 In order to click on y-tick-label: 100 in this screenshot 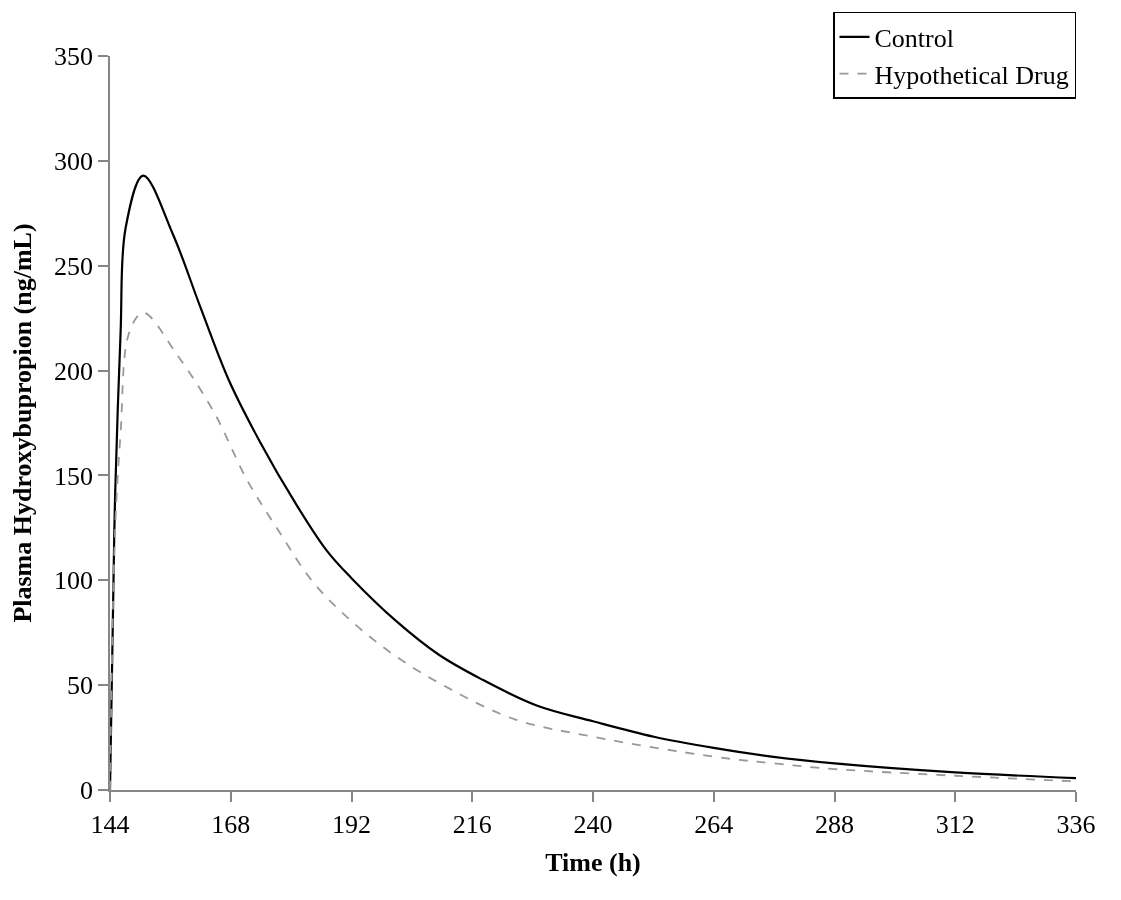, I will do `click(74, 581)`.